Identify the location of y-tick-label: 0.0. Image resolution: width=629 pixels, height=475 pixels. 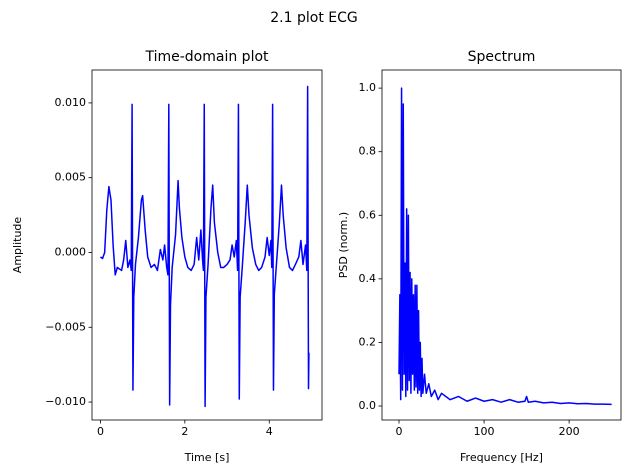
(368, 405).